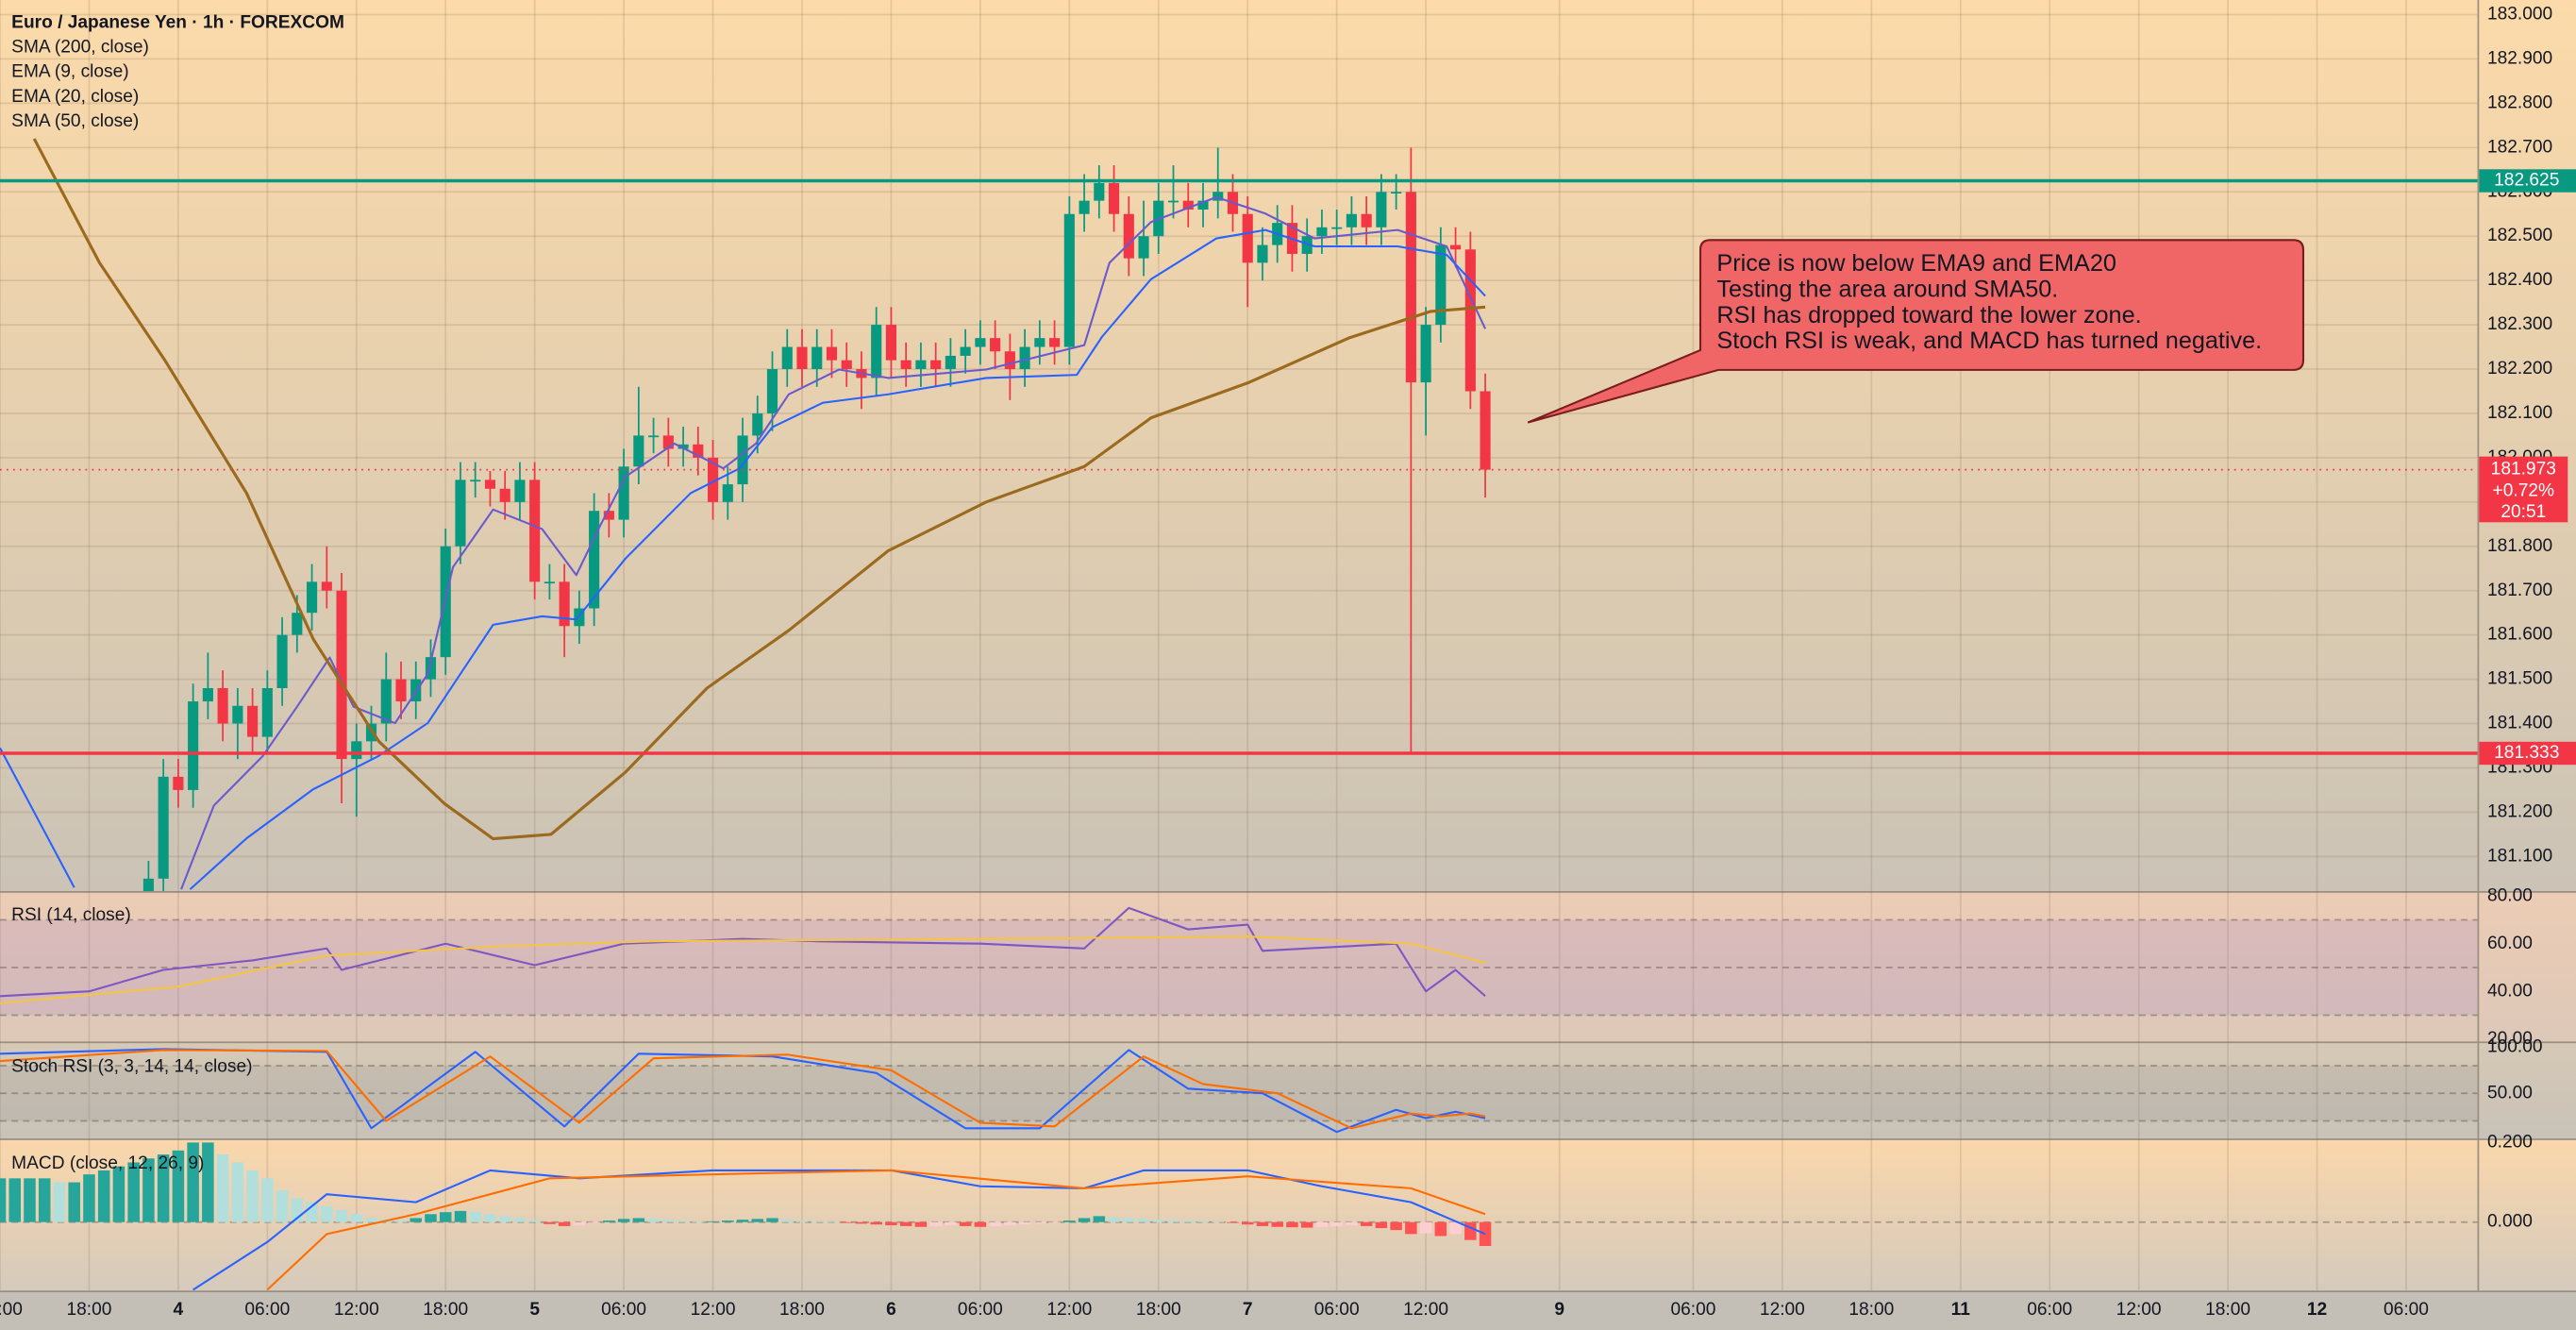 The width and height of the screenshot is (2576, 1330). I want to click on legend-entry: SMA (200, close), so click(80, 48).